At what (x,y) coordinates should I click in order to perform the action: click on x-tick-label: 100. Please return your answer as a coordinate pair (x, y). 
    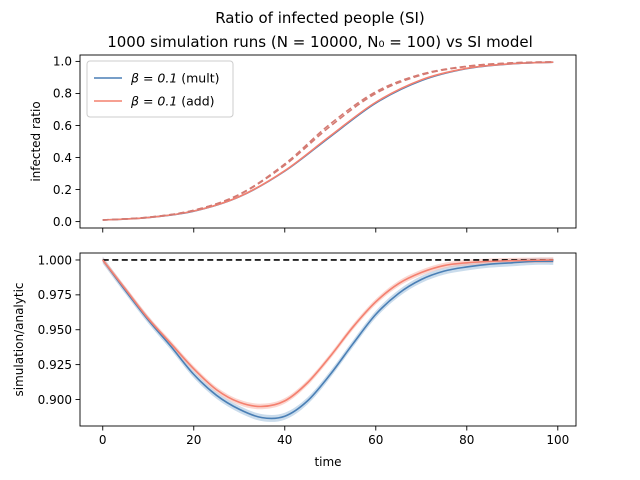
    Looking at the image, I should click on (557, 440).